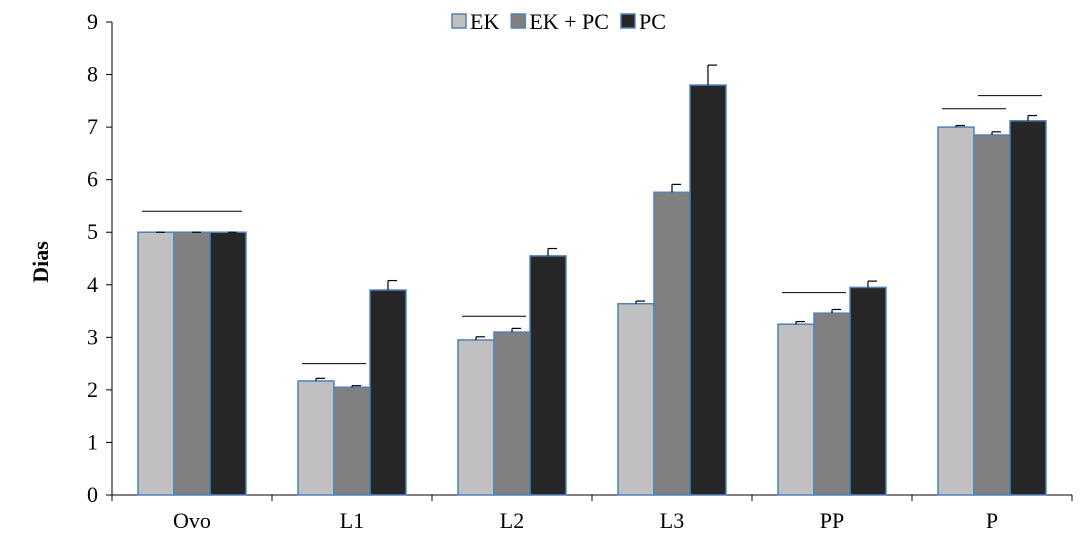 This screenshot has height=541, width=1084. What do you see at coordinates (352, 520) in the screenshot?
I see `x-tick-label: L1` at bounding box center [352, 520].